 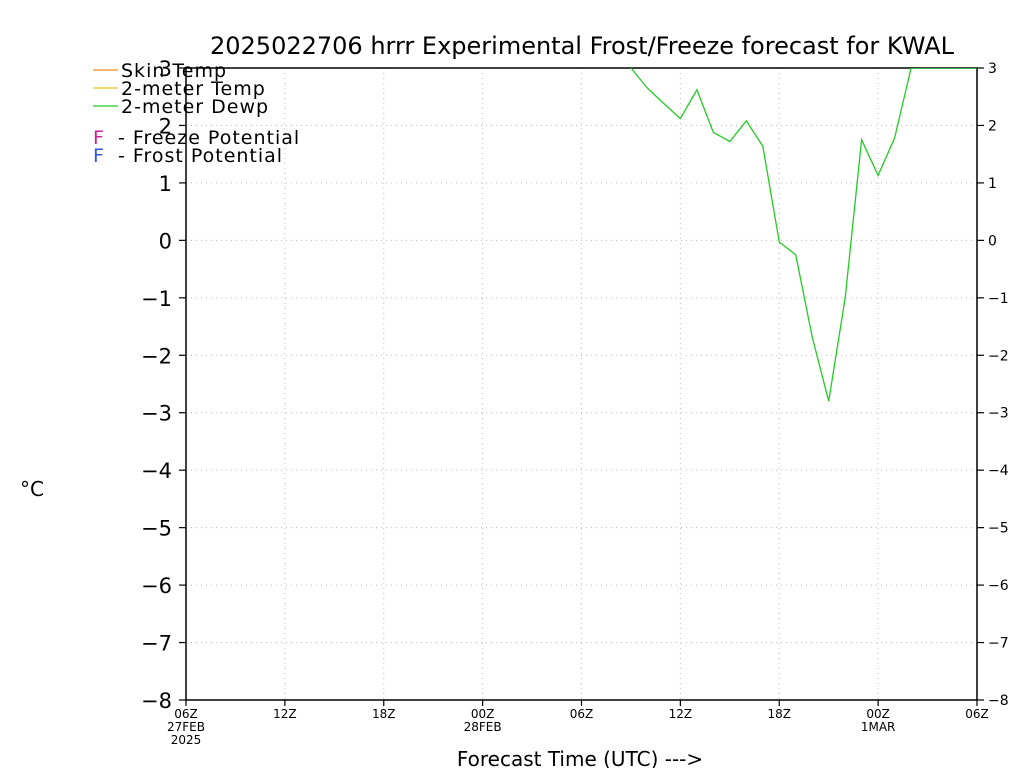 I want to click on y-tick-label: 1, so click(x=165, y=184).